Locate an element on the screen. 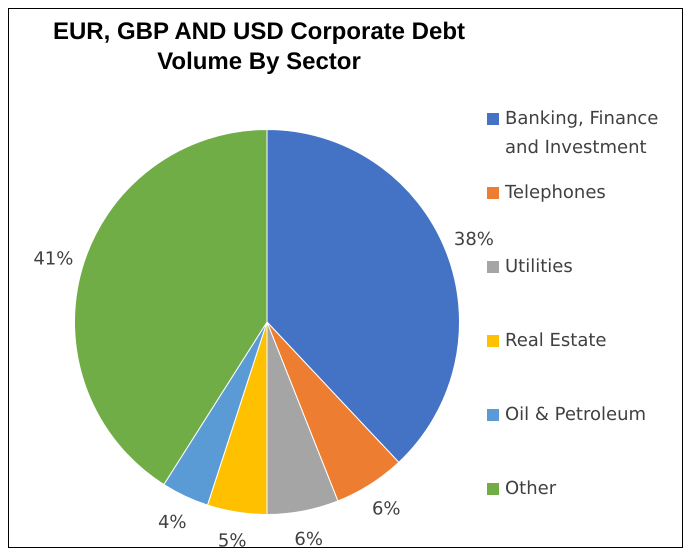 This screenshot has width=691, height=556. data-label: 41% is located at coordinates (53, 259).